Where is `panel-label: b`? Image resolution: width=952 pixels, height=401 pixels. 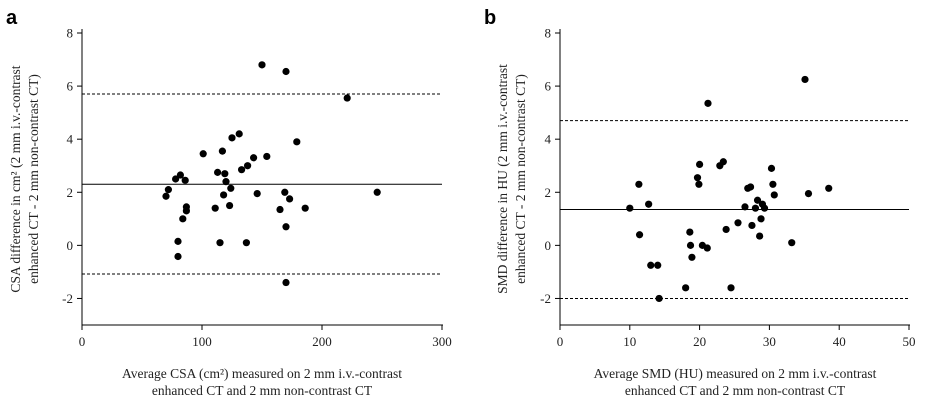 panel-label: b is located at coordinates (490, 18).